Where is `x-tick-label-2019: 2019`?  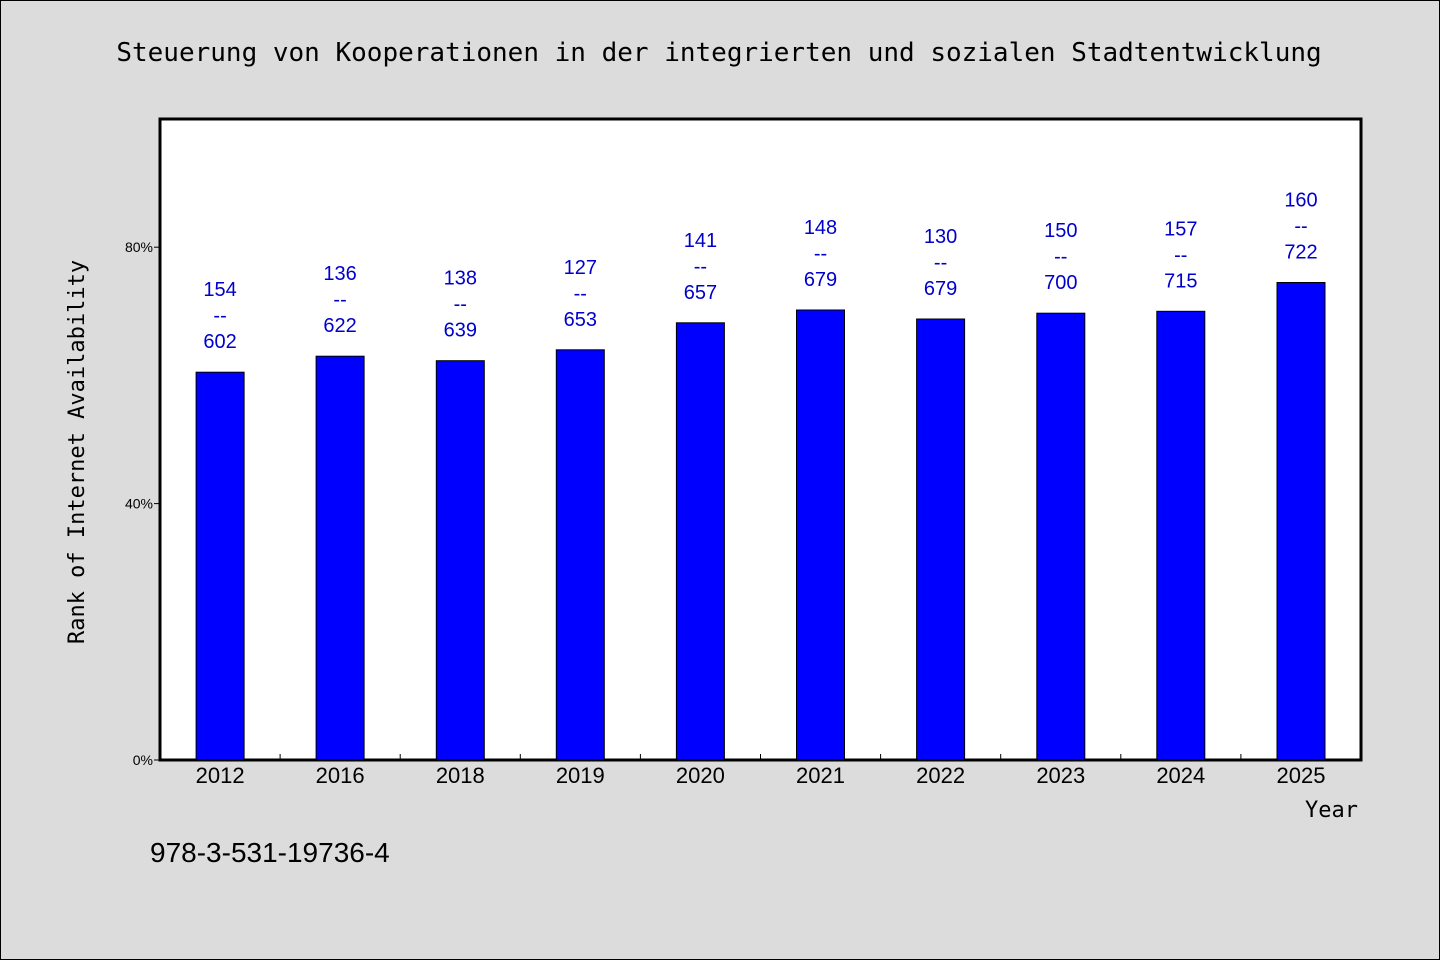
x-tick-label-2019: 2019 is located at coordinates (580, 775).